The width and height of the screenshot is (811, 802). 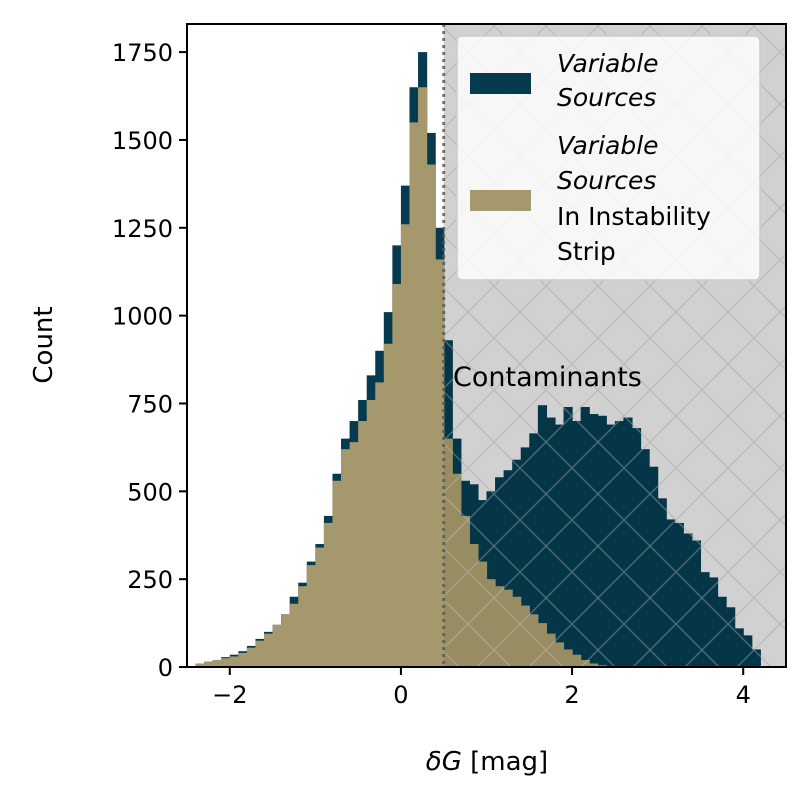 I want to click on legend-box, so click(x=608, y=158).